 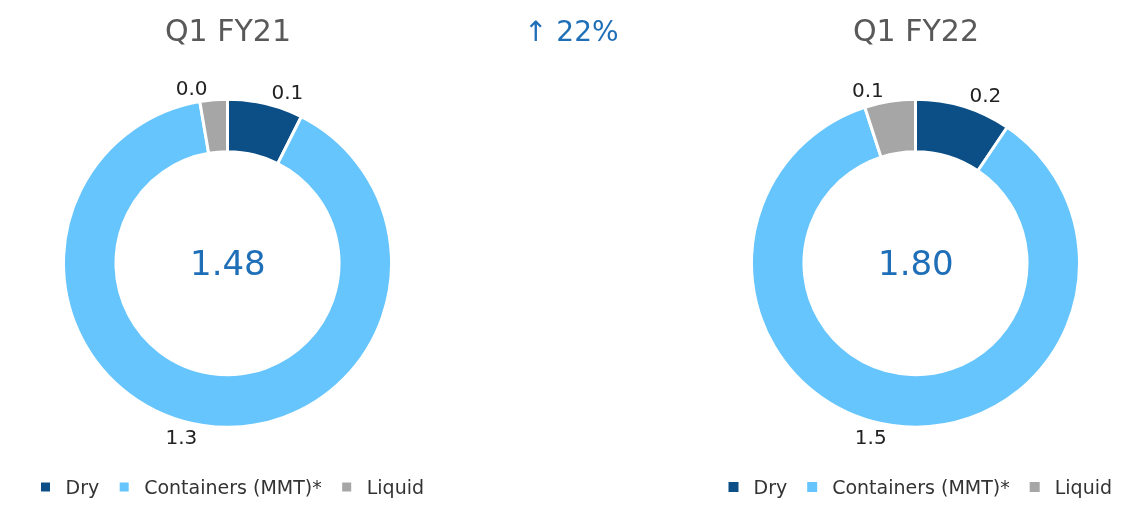 I want to click on data-label: 0.2, so click(x=985, y=95).